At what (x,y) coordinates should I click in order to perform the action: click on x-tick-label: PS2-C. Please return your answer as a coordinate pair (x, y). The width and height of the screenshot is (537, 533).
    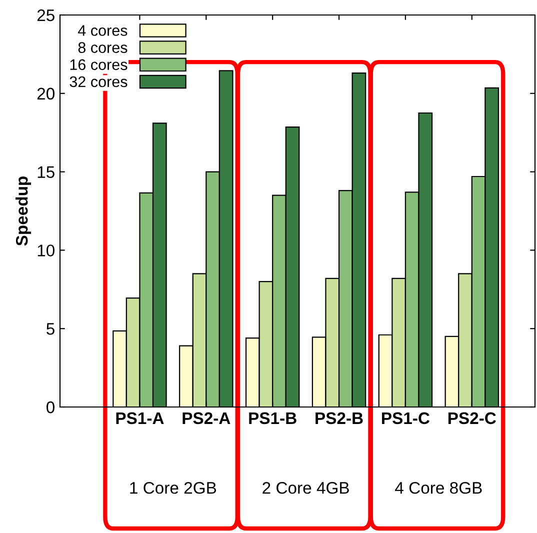
    Looking at the image, I should click on (472, 418).